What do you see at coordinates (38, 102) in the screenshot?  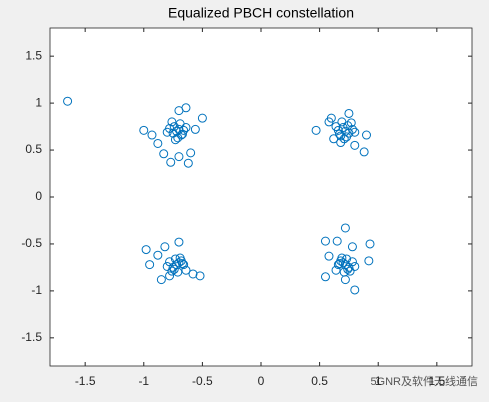 I see `y-tick-label: 1` at bounding box center [38, 102].